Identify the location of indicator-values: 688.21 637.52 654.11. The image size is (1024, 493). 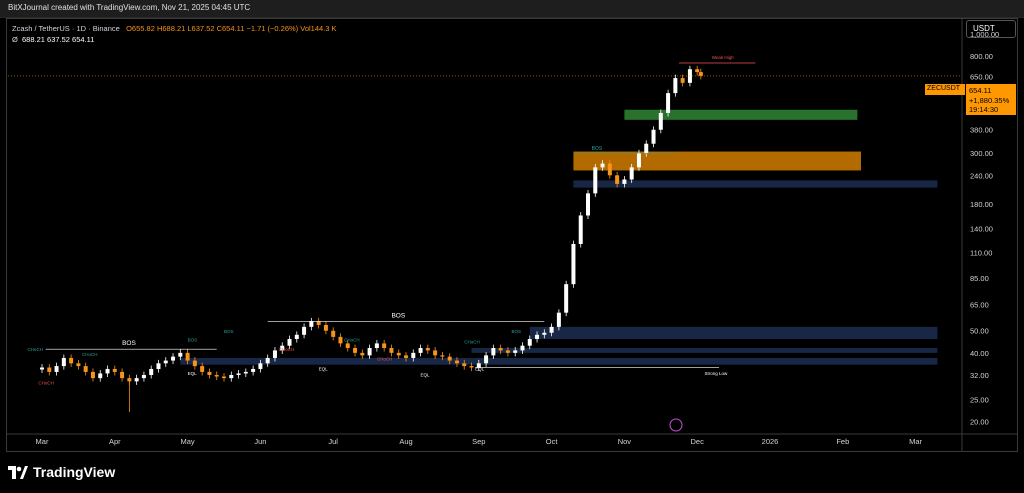
(58, 39).